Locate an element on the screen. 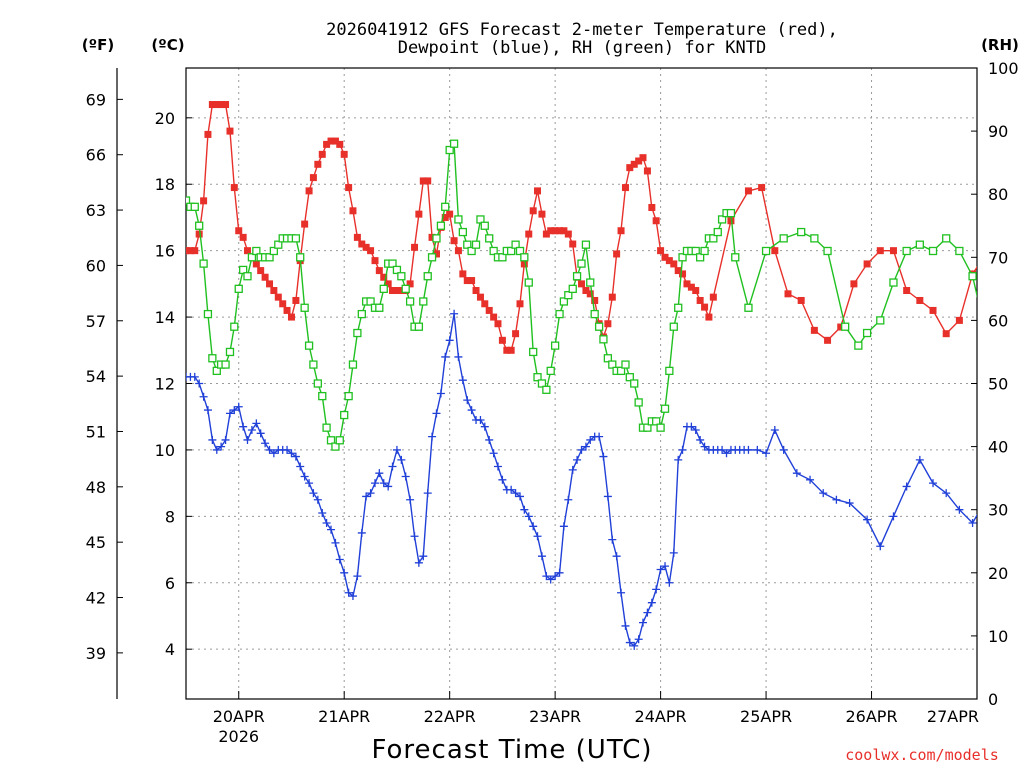 The height and width of the screenshot is (768, 1024). time-tick-label: 20APR is located at coordinates (239, 716).